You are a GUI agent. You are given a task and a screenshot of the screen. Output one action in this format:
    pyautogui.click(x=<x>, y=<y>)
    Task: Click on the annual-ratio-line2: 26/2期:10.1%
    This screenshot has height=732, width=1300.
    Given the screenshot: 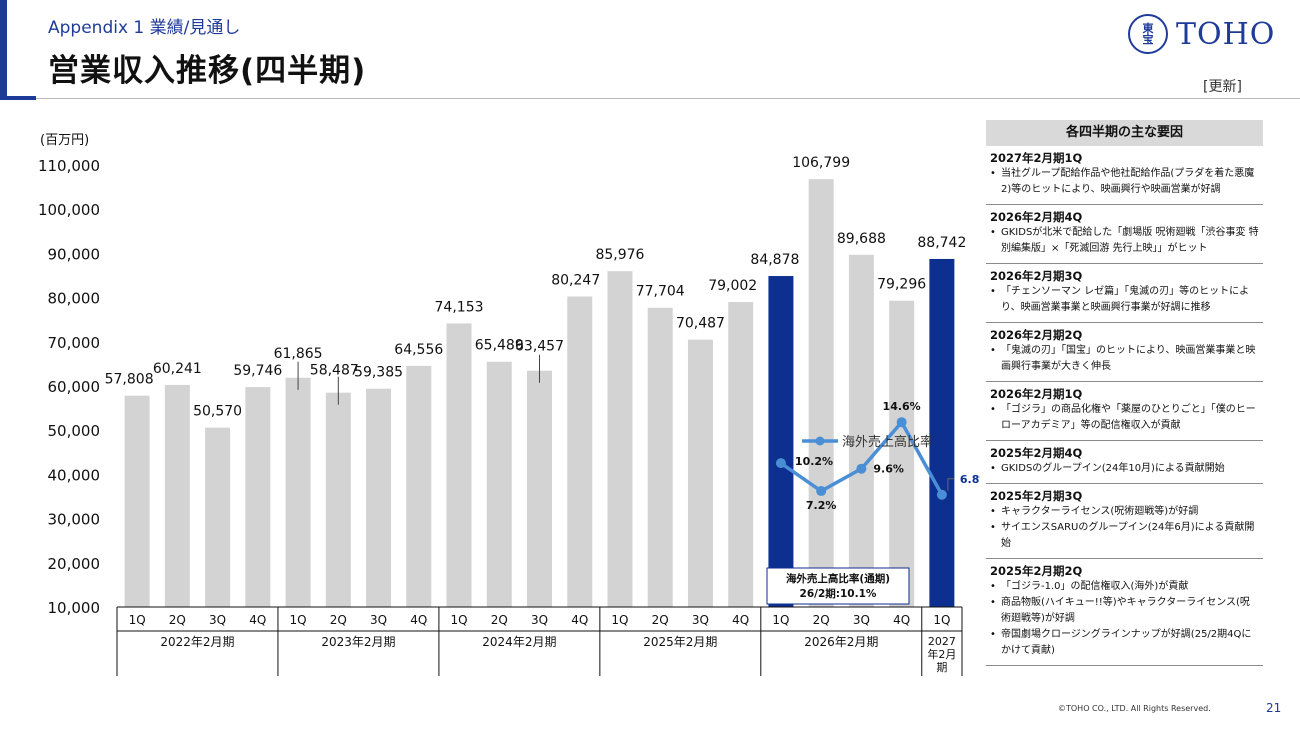 What is the action you would take?
    pyautogui.click(x=838, y=593)
    